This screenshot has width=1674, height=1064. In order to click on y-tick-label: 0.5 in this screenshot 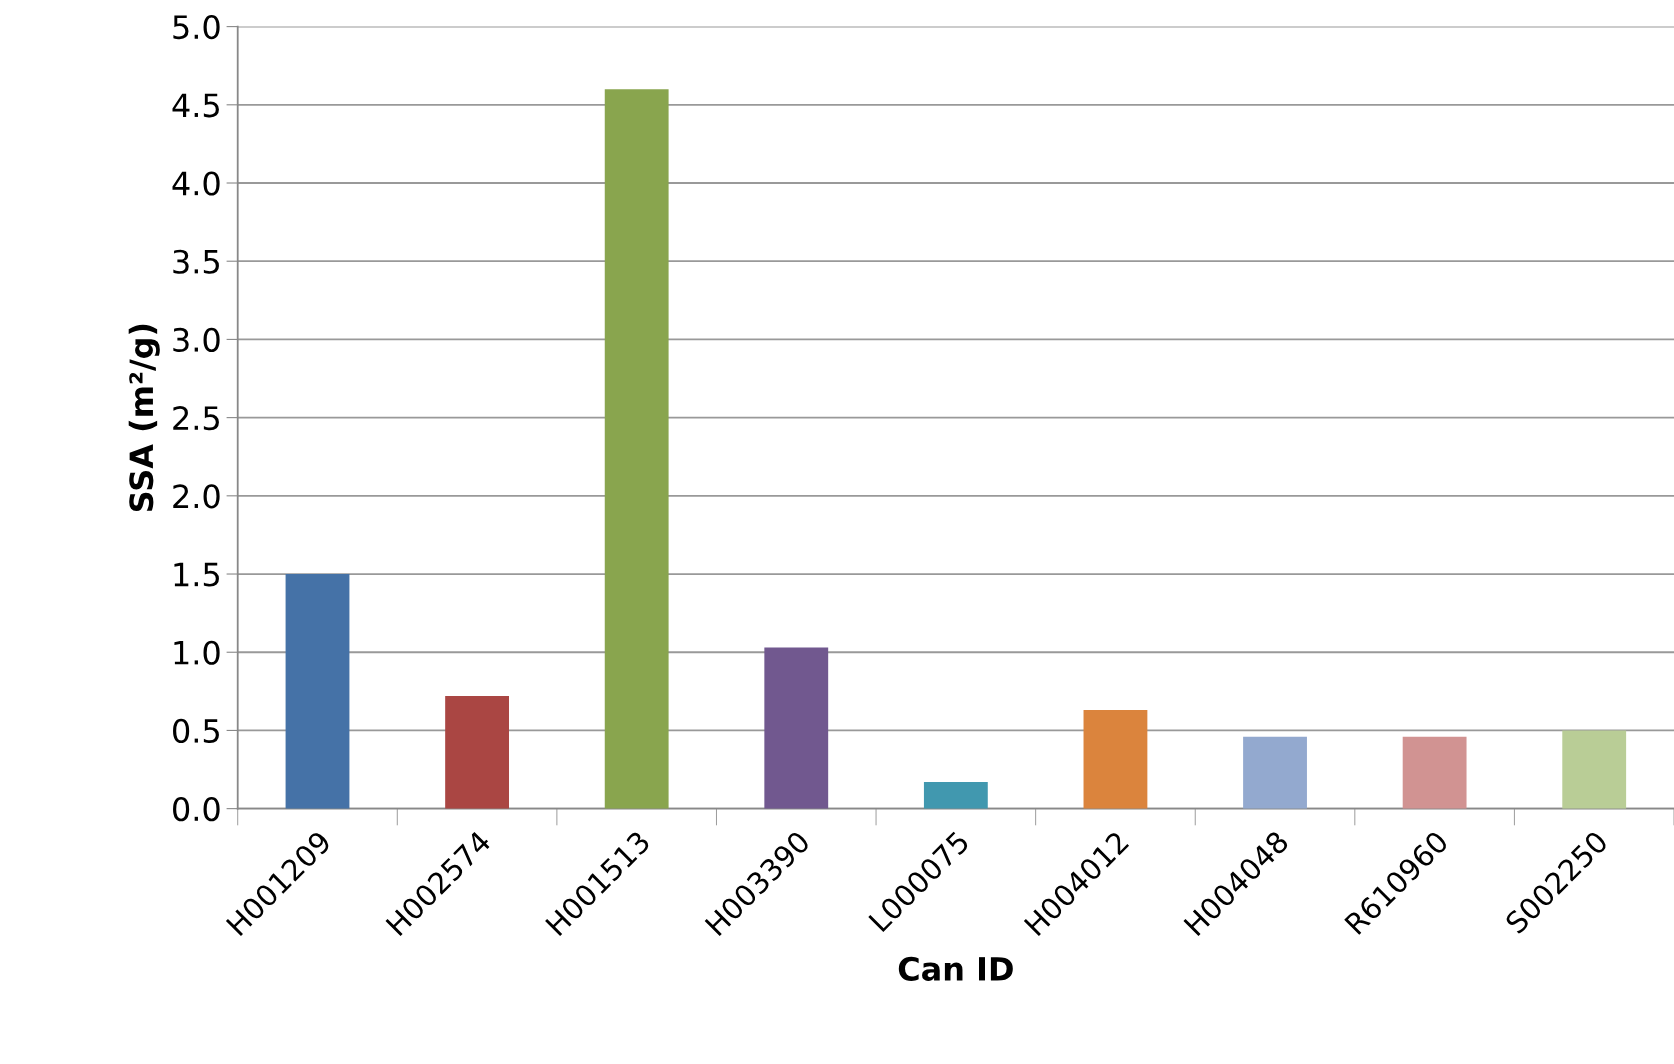, I will do `click(196, 731)`.